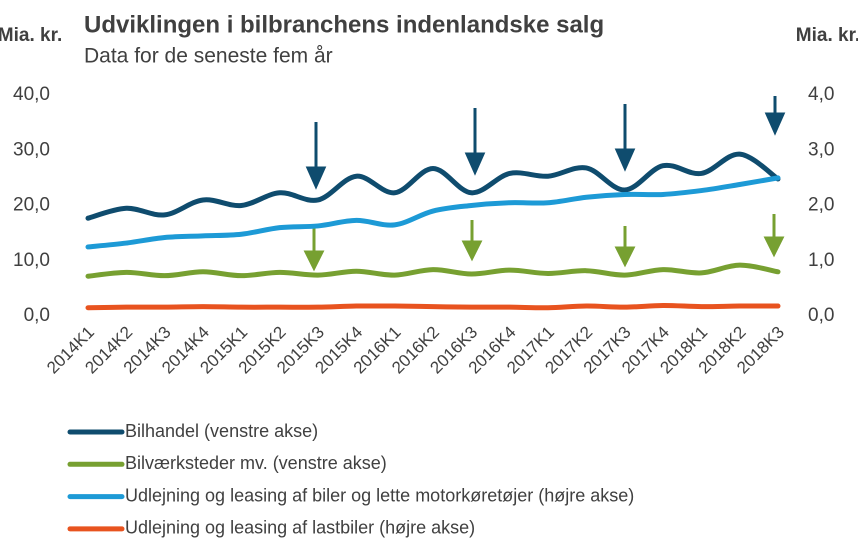 Image resolution: width=858 pixels, height=541 pixels. I want to click on chart-subtitle: Data for de seneste fem år, so click(208, 56).